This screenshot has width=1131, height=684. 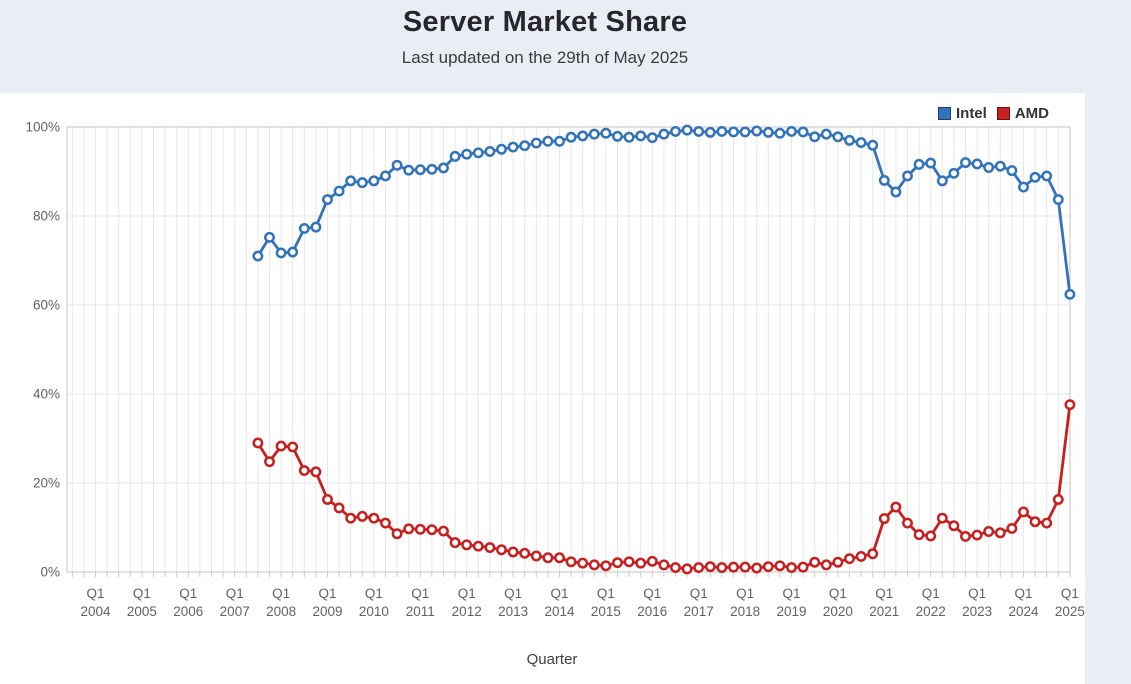 I want to click on y-tick-label: 0%, so click(x=50, y=572).